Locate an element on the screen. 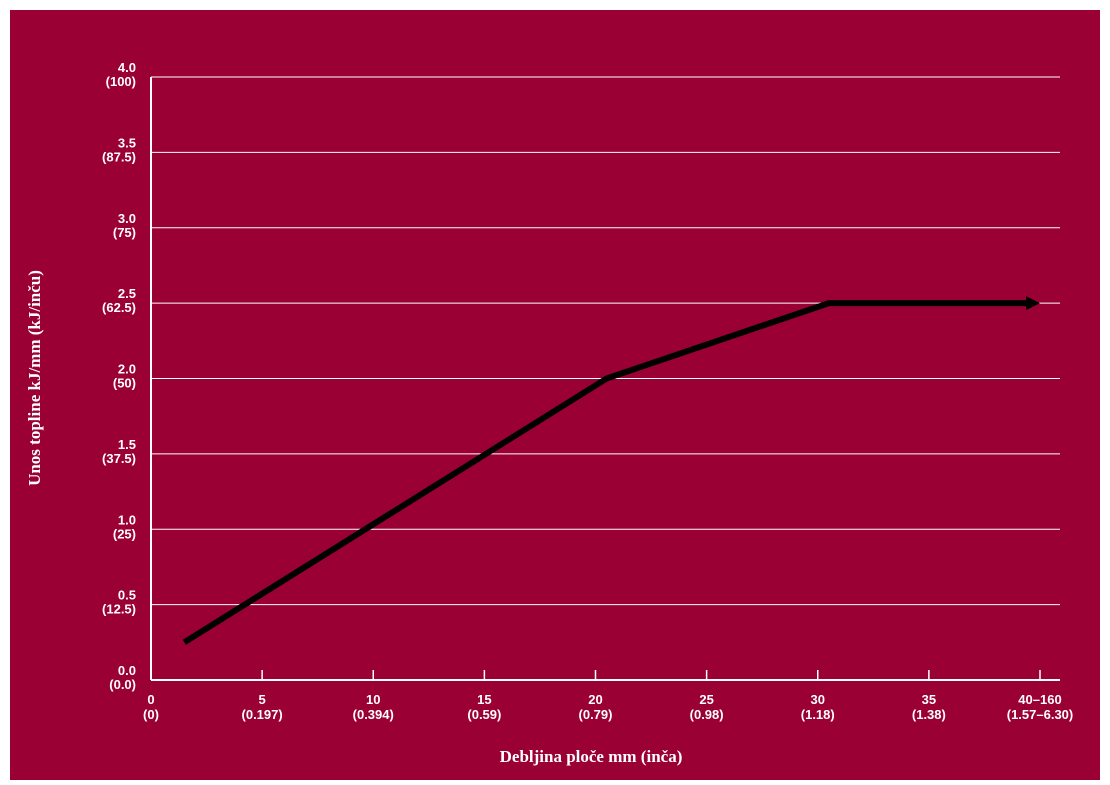 The width and height of the screenshot is (1110, 785). y-tick-sub-label-4: (50) is located at coordinates (124, 383).